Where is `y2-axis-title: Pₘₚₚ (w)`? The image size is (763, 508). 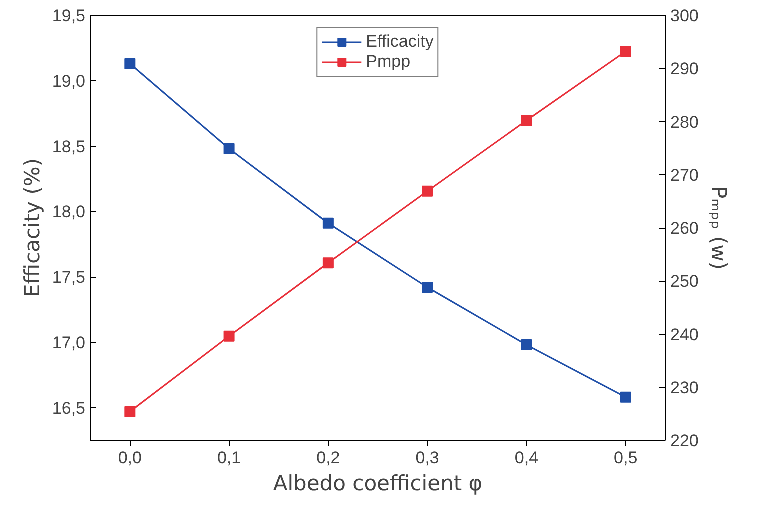 y2-axis-title: Pₘₚₚ (w) is located at coordinates (718, 228).